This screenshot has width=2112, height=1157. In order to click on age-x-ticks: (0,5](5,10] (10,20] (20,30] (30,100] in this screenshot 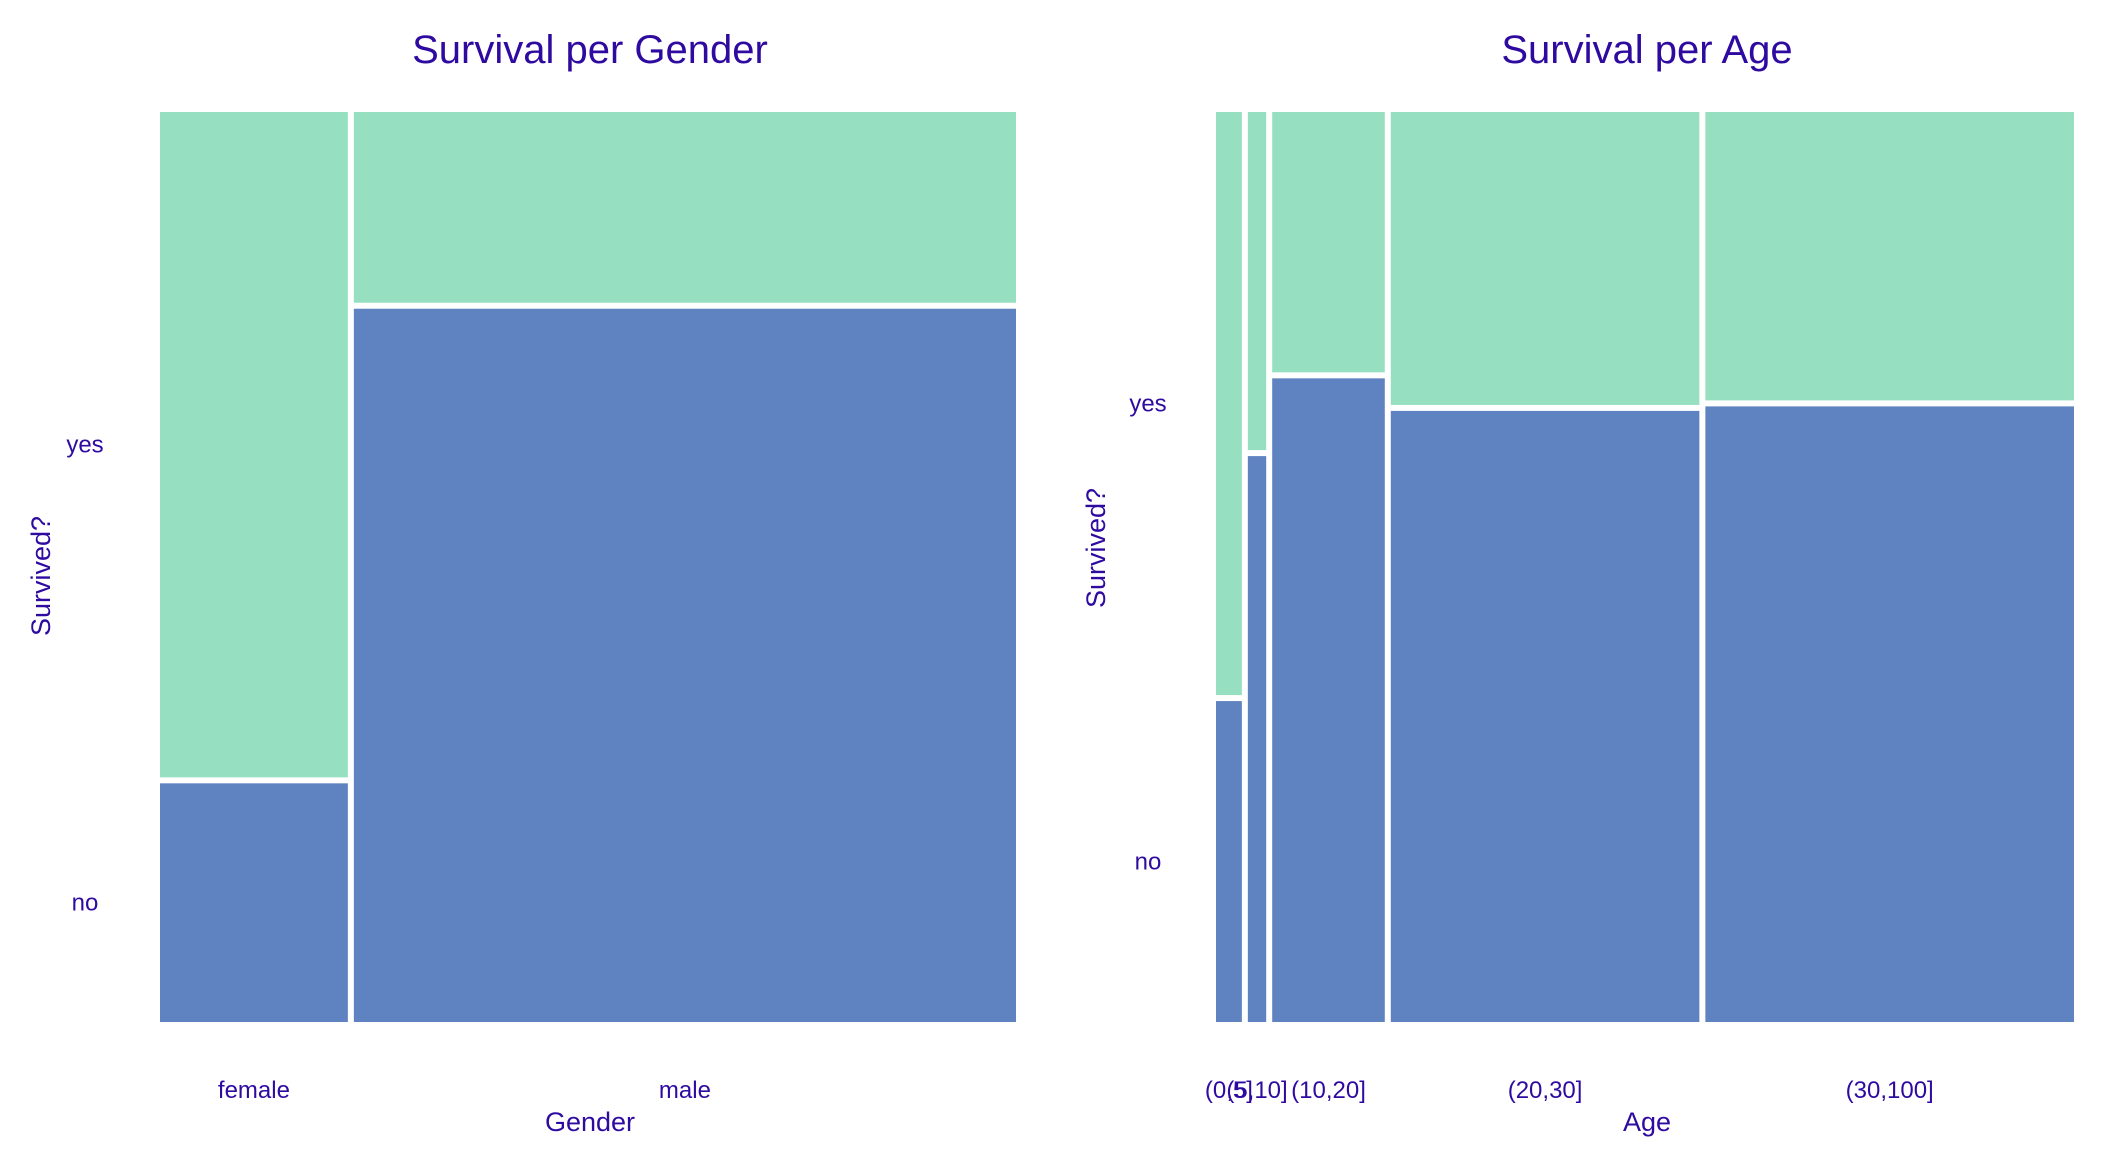, I will do `click(1569, 1090)`.